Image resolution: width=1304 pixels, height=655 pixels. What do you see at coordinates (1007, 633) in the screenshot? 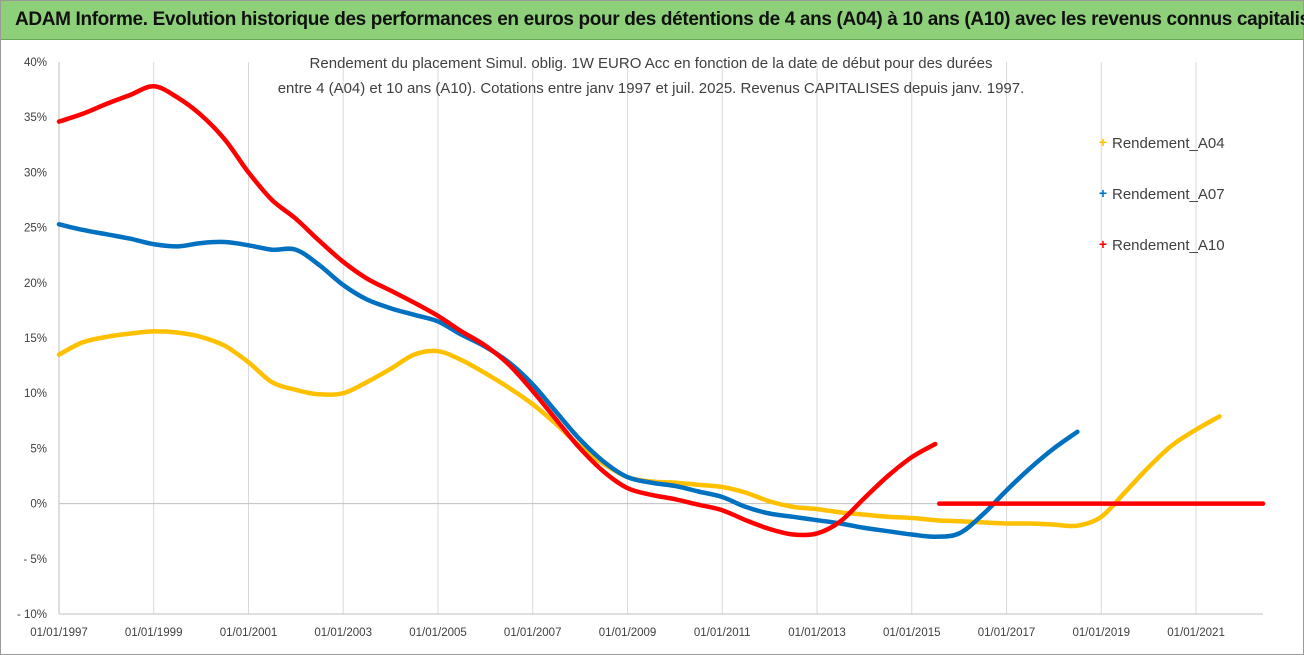
I see `x-tick-label: 01/01/2017` at bounding box center [1007, 633].